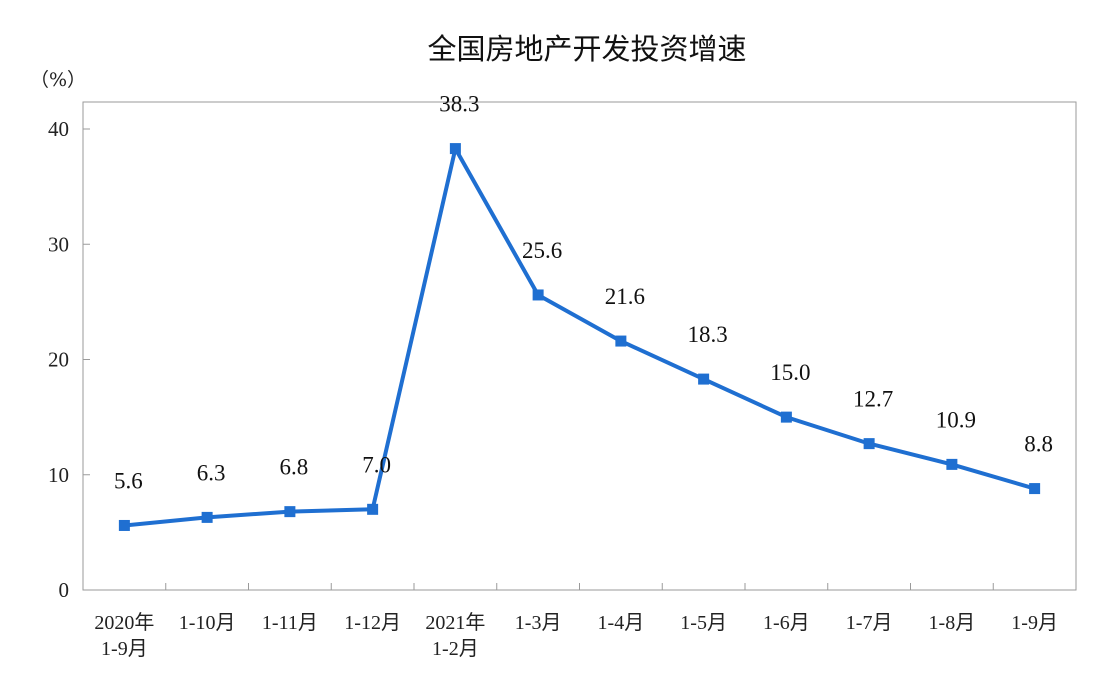 Image resolution: width=1108 pixels, height=696 pixels. What do you see at coordinates (211, 472) in the screenshot?
I see `data-label: 6.3` at bounding box center [211, 472].